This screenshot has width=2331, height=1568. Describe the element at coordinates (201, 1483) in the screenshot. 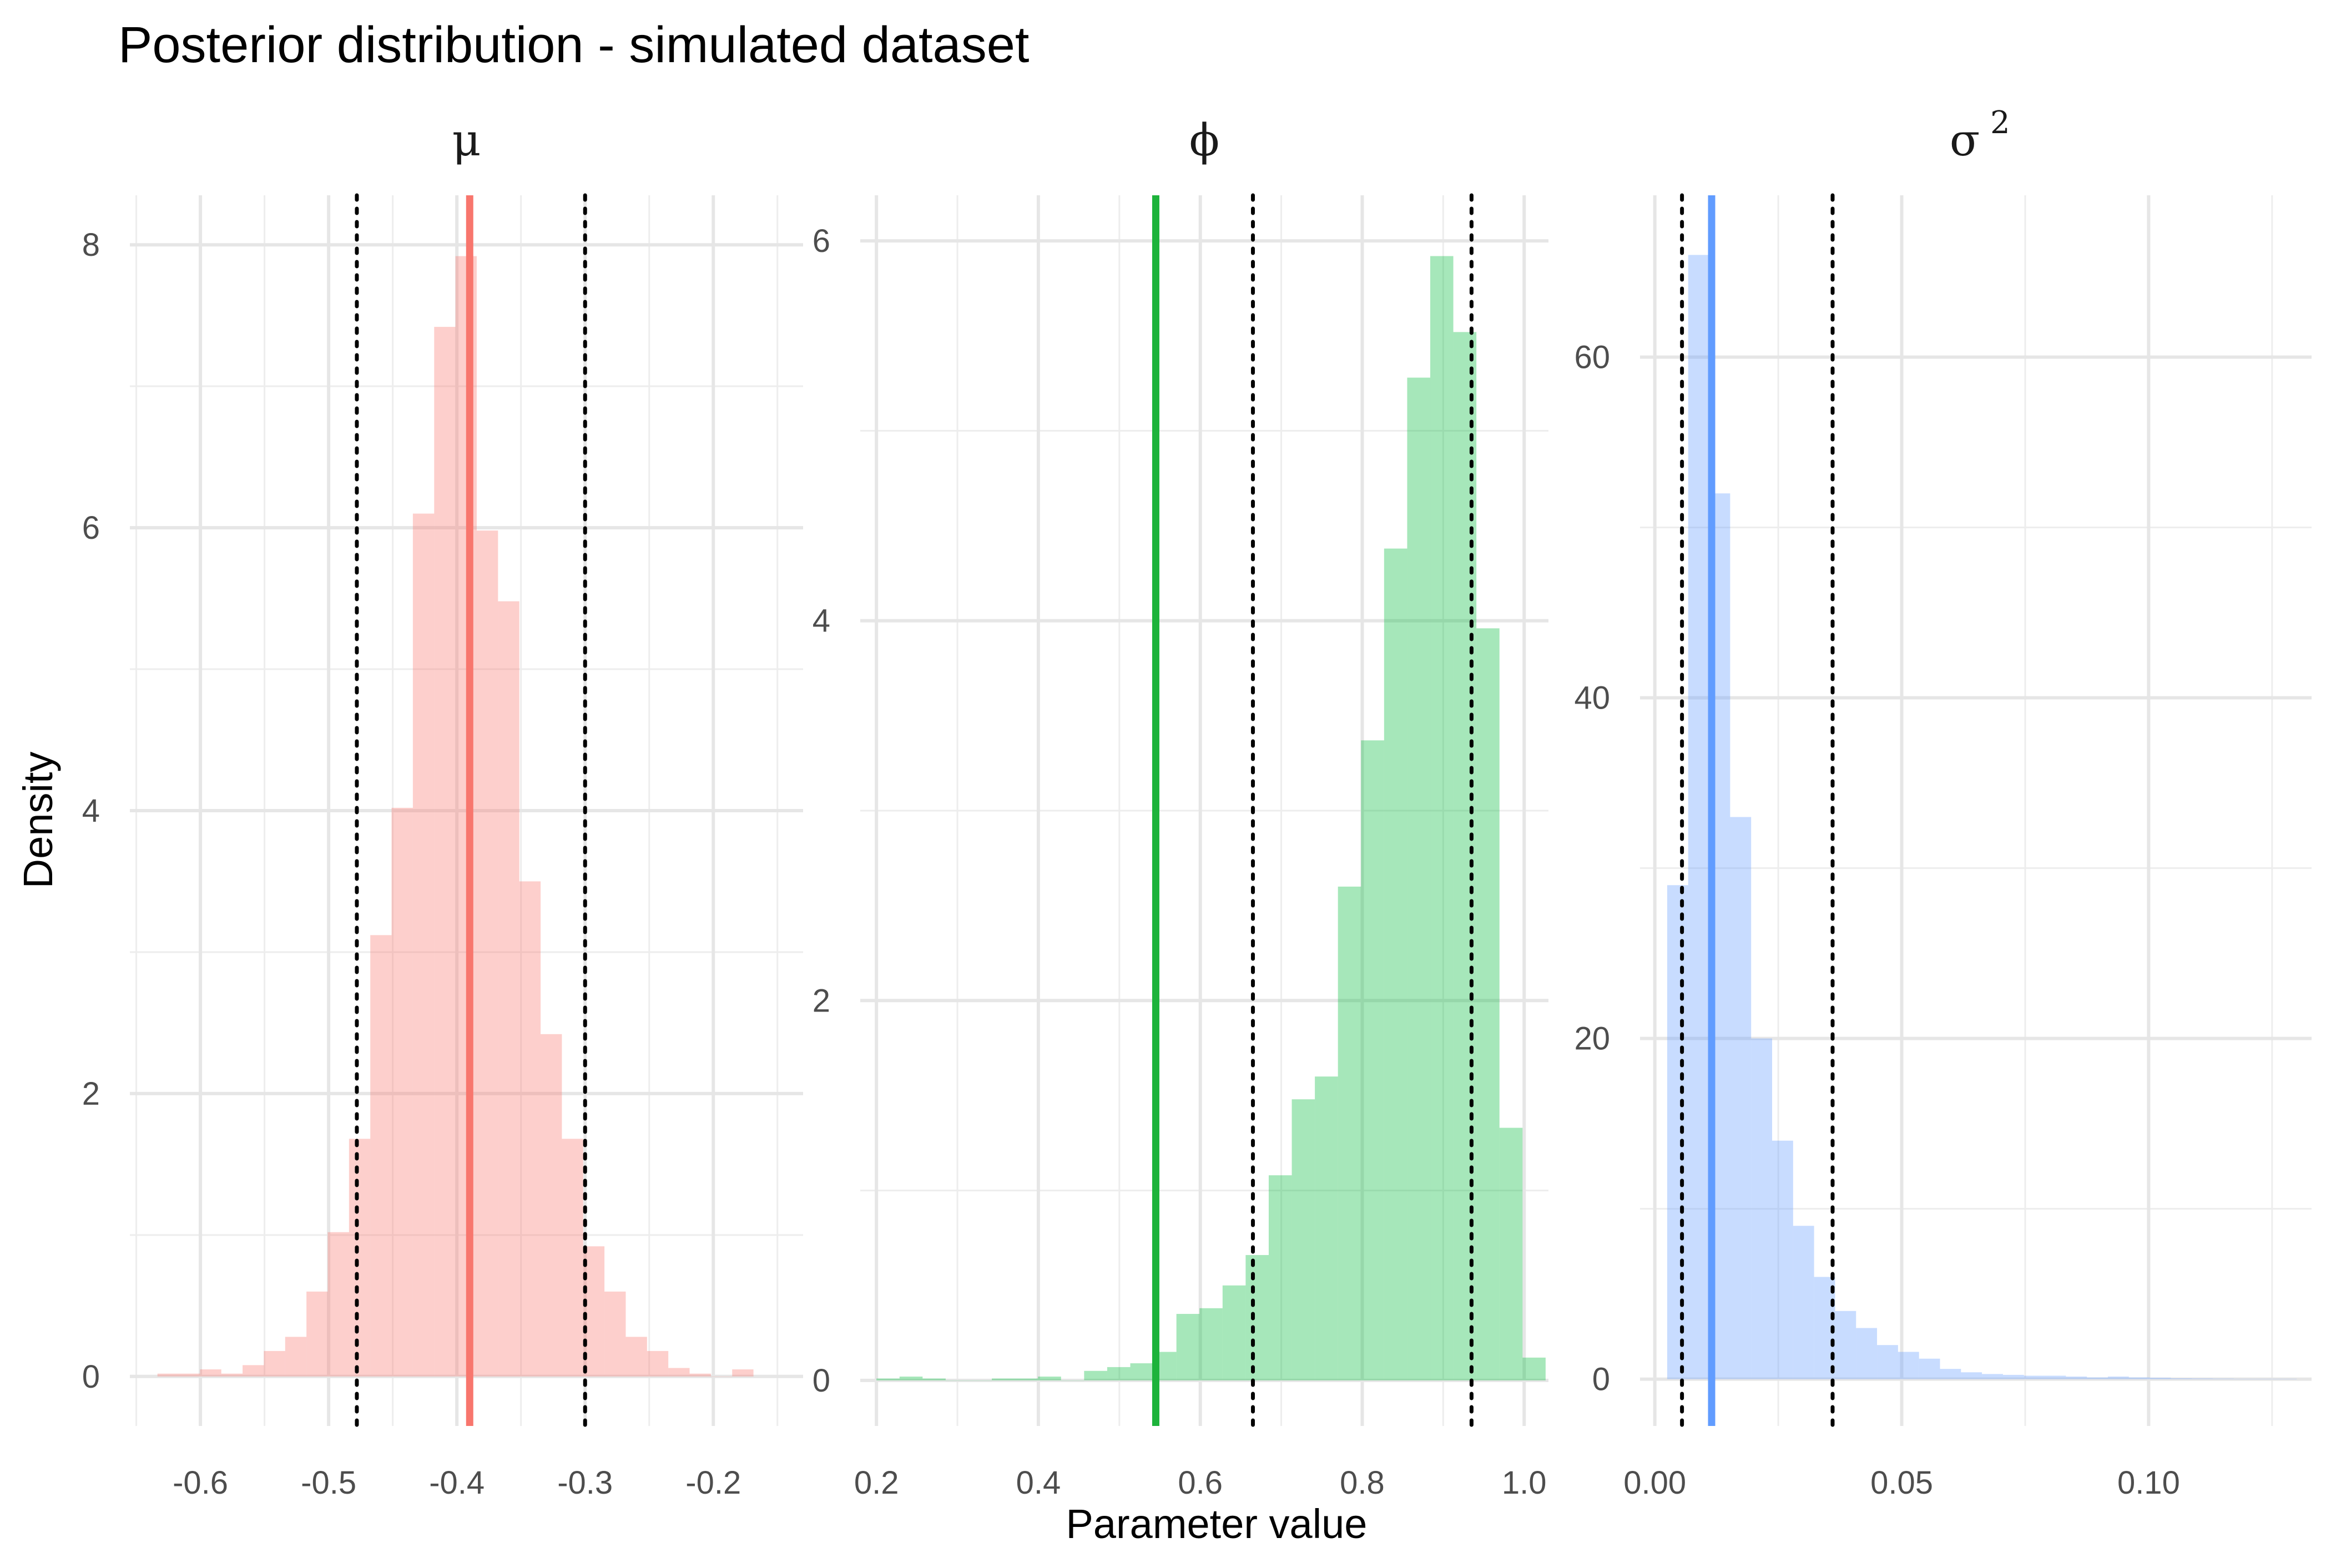

I see `x-tick-label: -0.6` at that location.